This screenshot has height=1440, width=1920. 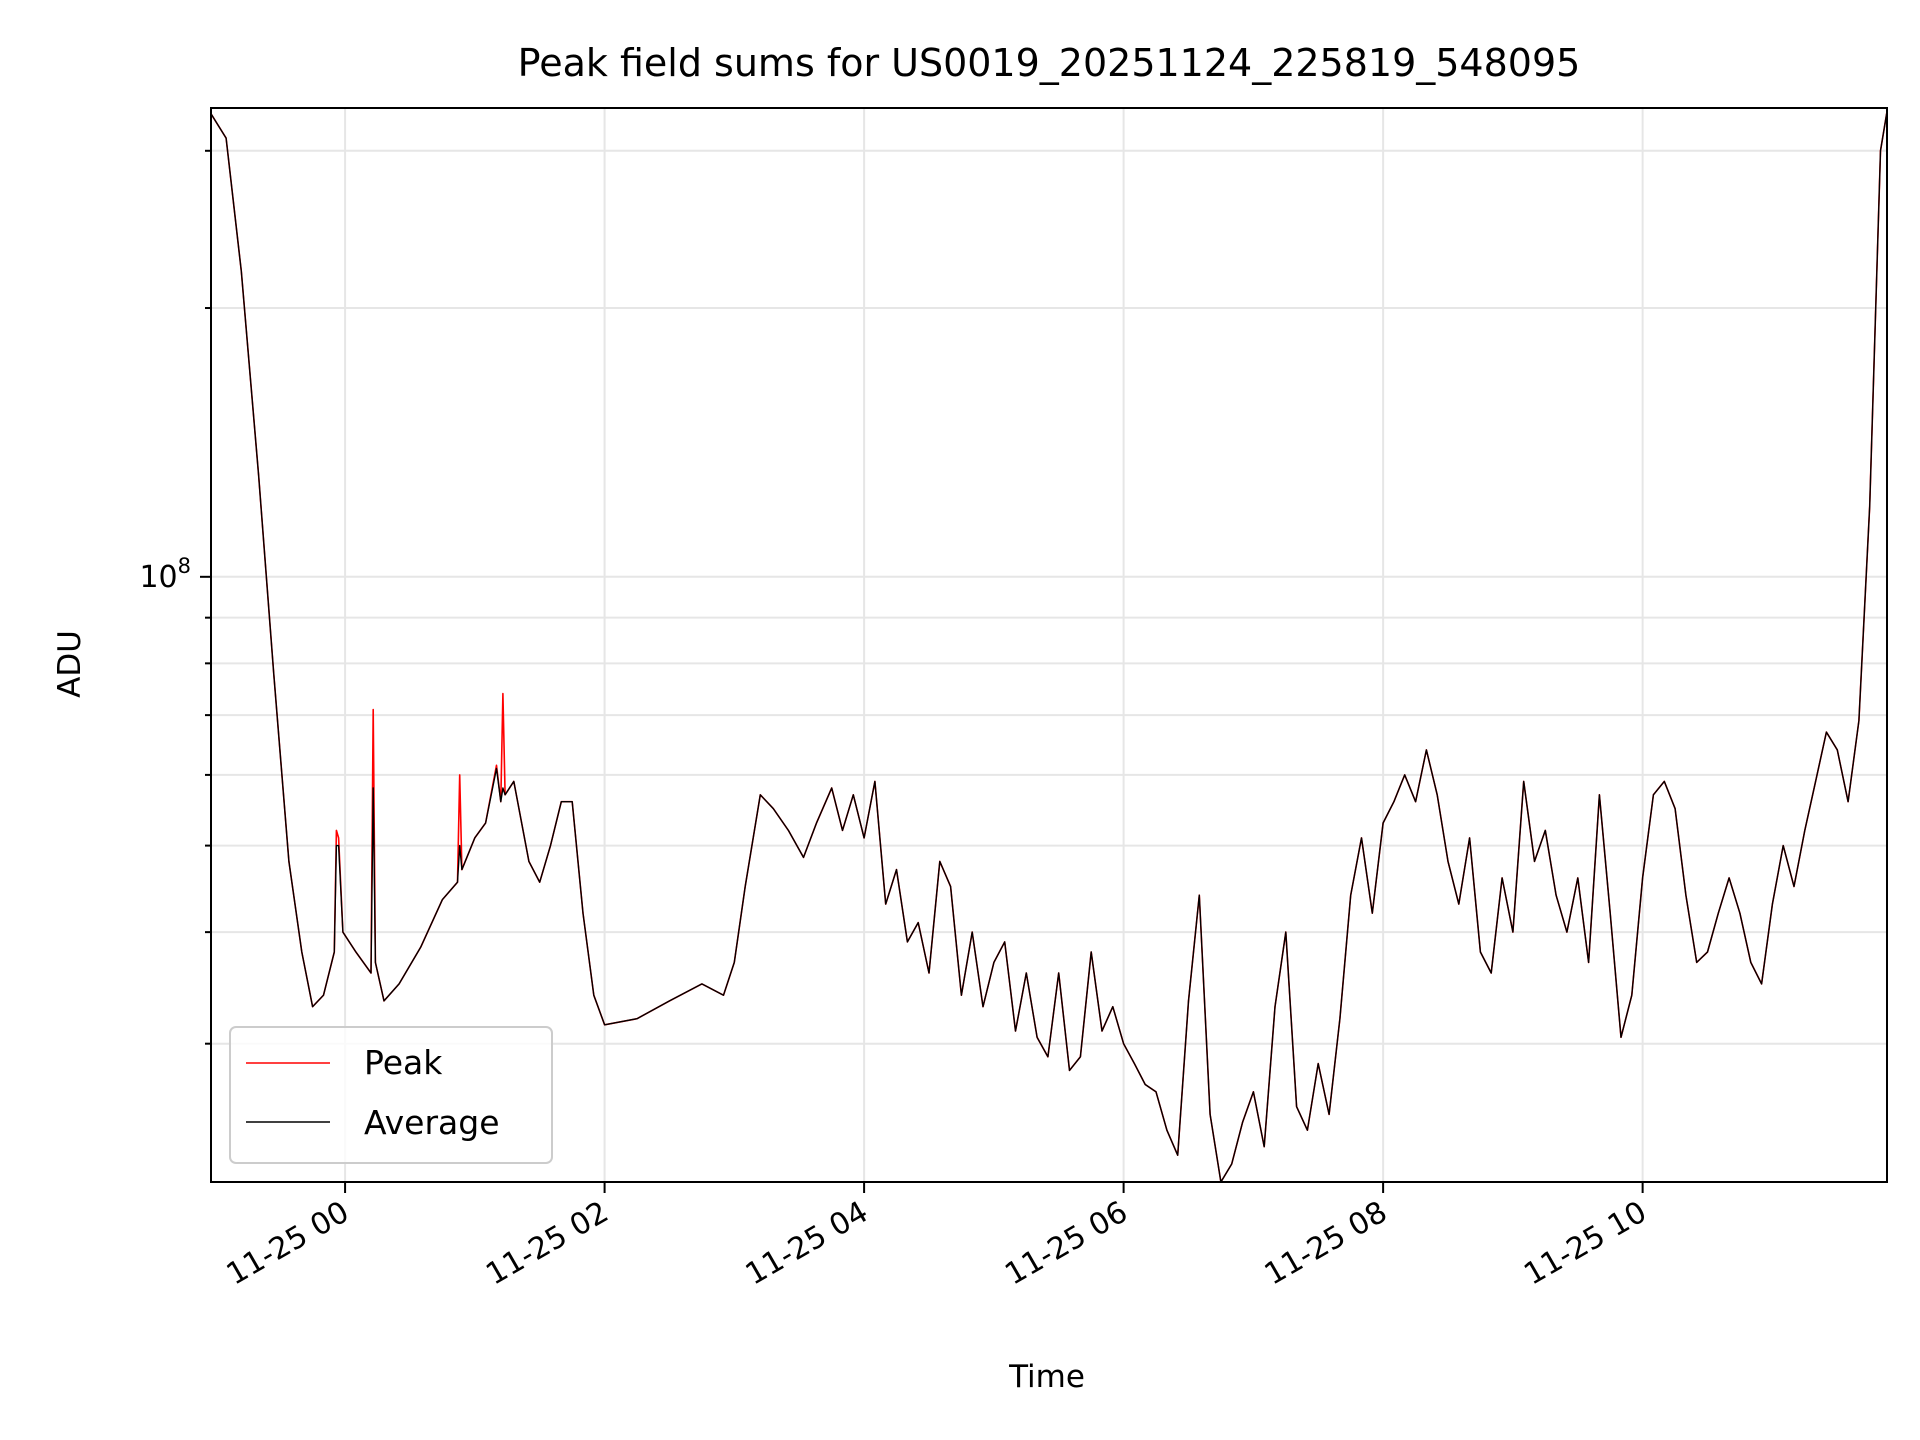 I want to click on x-axis-label: Time, so click(x=1046, y=1377).